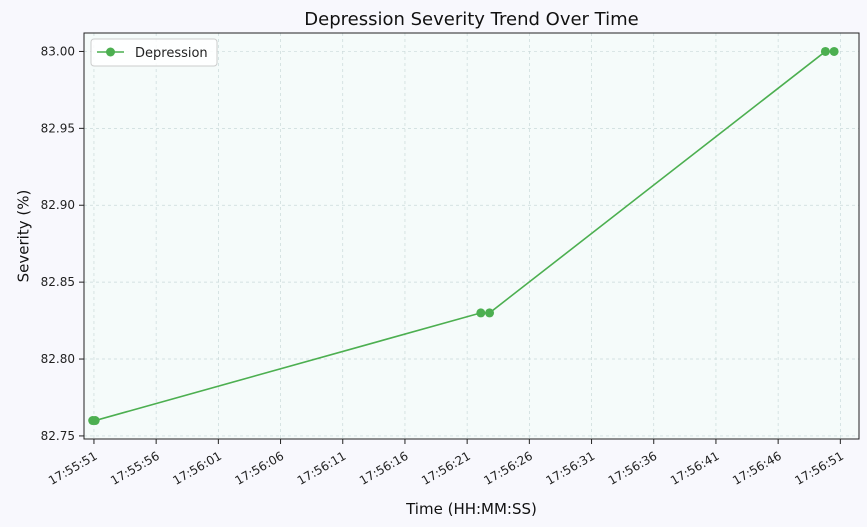  What do you see at coordinates (471, 19) in the screenshot?
I see `chart-title: Depression Severity Trend Over Time` at bounding box center [471, 19].